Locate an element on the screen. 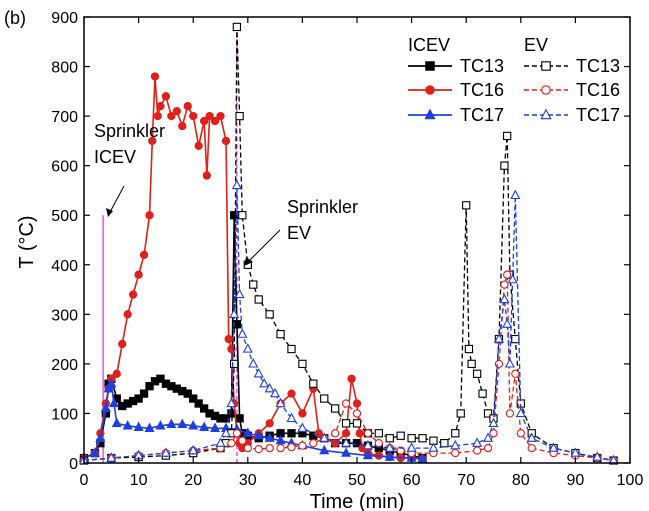 This screenshot has height=511, width=649. panel-label: (b) is located at coordinates (15, 18).